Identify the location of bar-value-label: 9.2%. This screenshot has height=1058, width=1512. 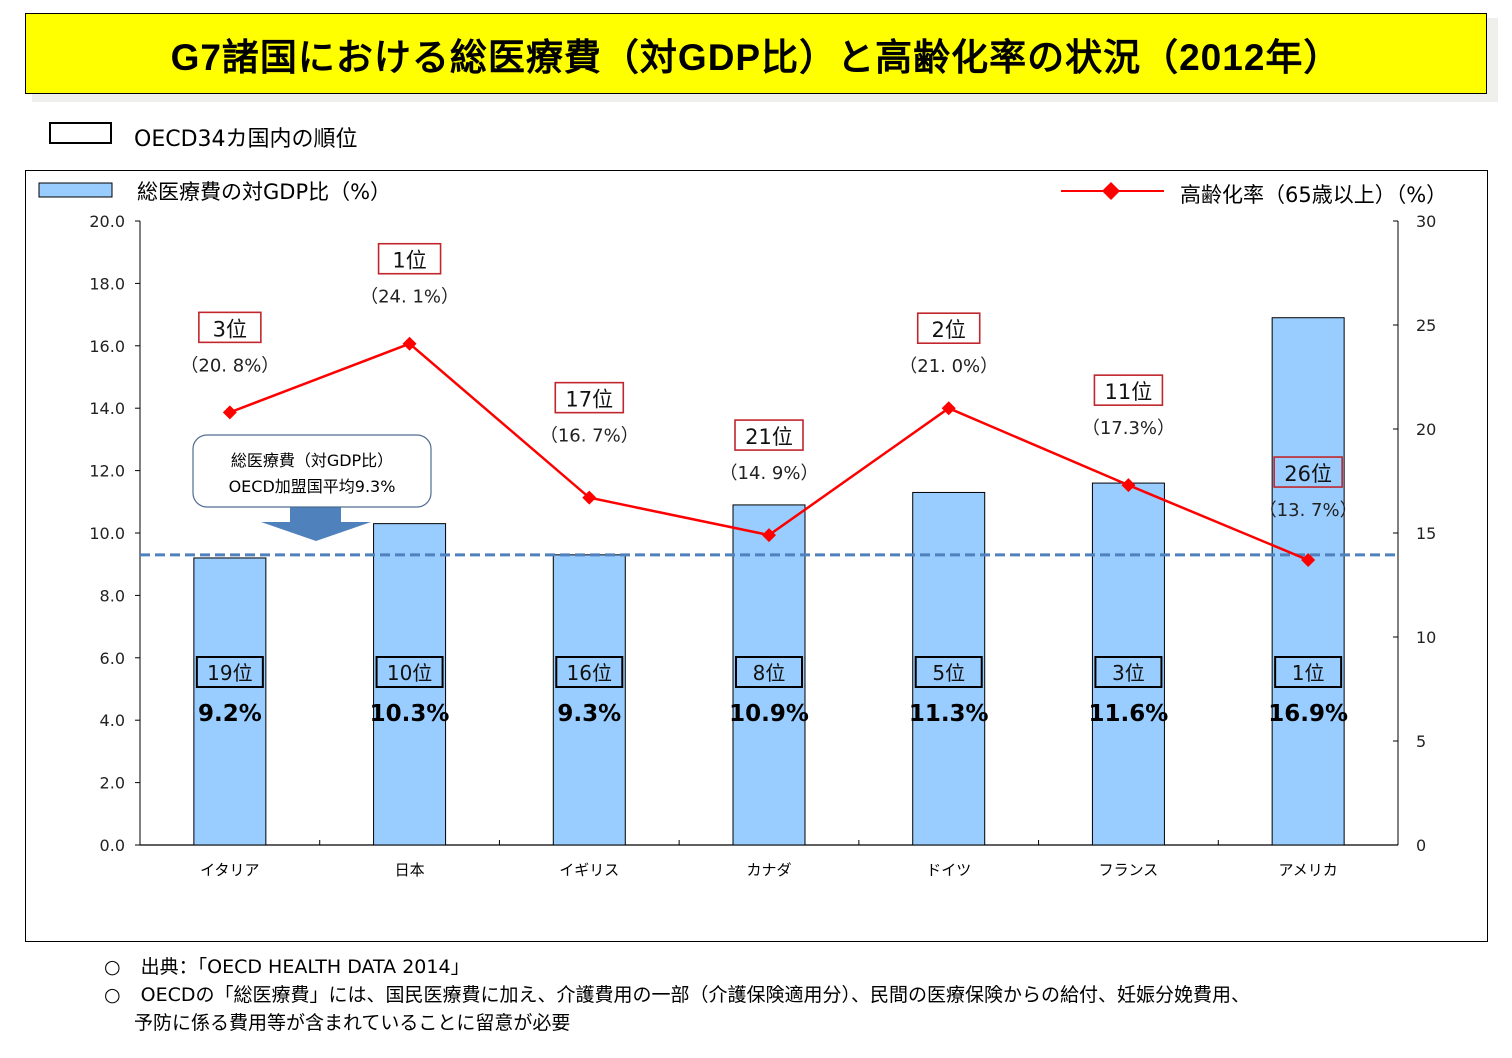
(230, 714).